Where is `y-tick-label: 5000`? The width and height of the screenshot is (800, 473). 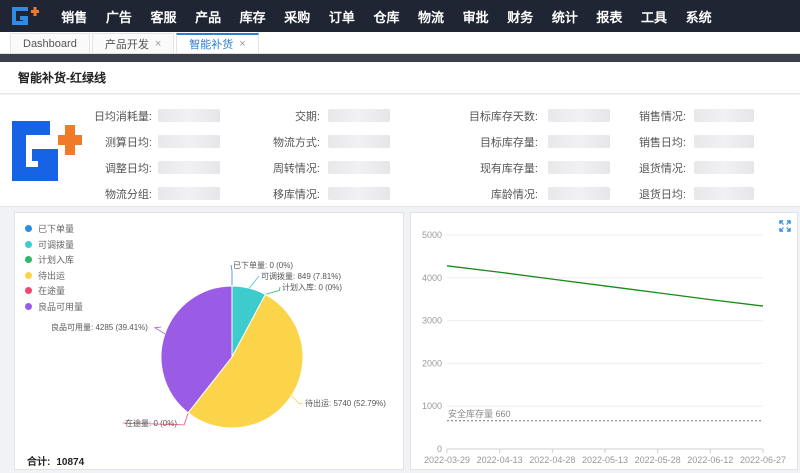
y-tick-label: 5000 is located at coordinates (432, 235).